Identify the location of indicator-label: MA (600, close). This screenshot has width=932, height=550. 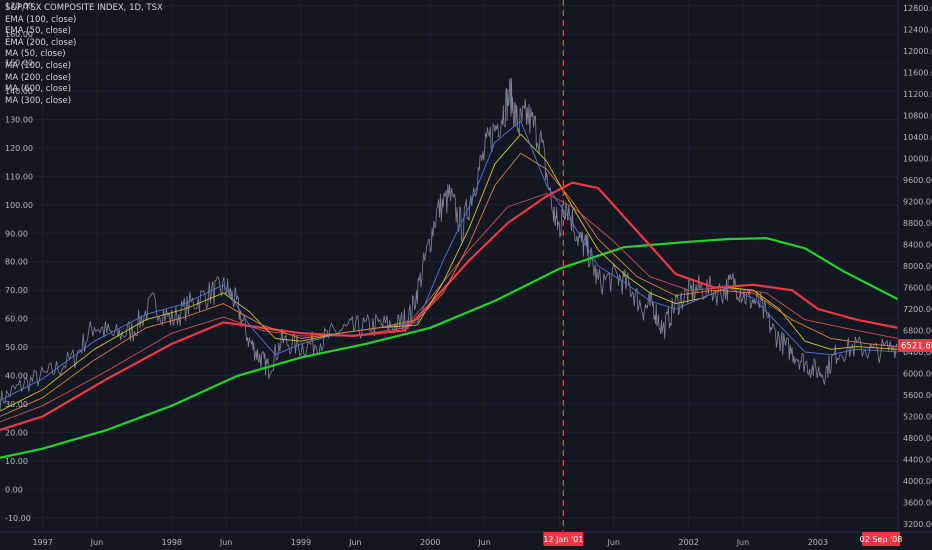
(38, 89).